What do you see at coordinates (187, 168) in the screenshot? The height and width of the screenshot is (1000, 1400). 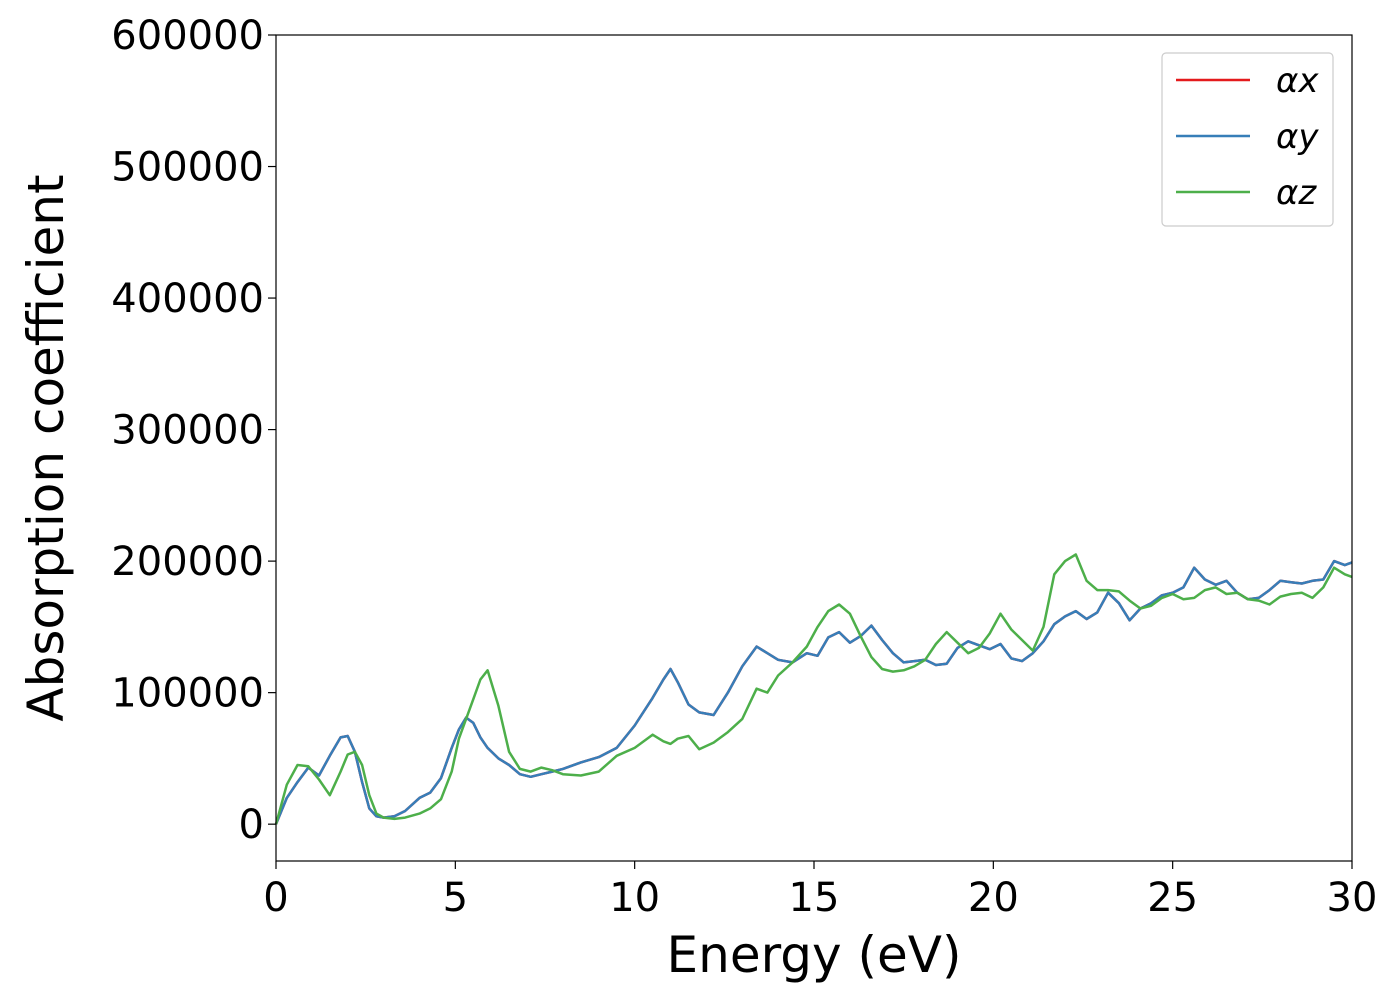 I see `y-tick-label: 500000` at bounding box center [187, 168].